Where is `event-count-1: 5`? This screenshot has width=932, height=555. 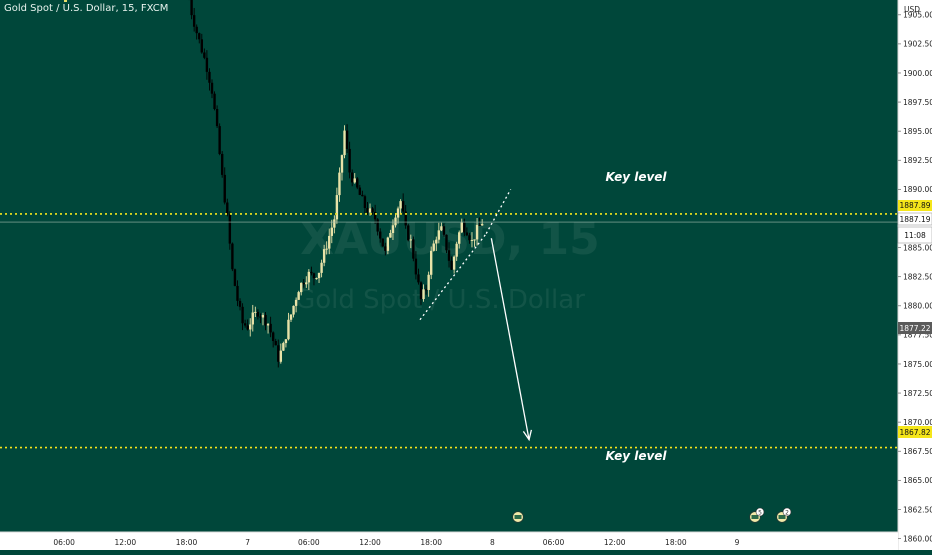 event-count-1: 5 is located at coordinates (760, 513).